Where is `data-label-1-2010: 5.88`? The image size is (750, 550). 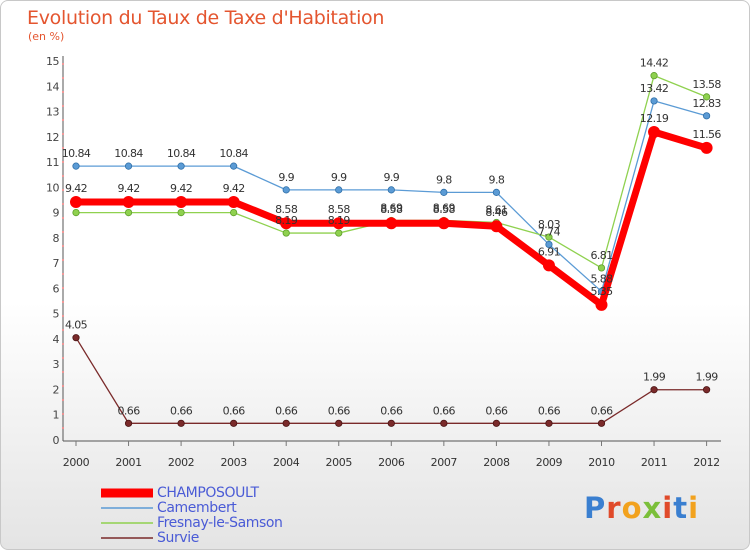 data-label-1-2010: 5.88 is located at coordinates (601, 278).